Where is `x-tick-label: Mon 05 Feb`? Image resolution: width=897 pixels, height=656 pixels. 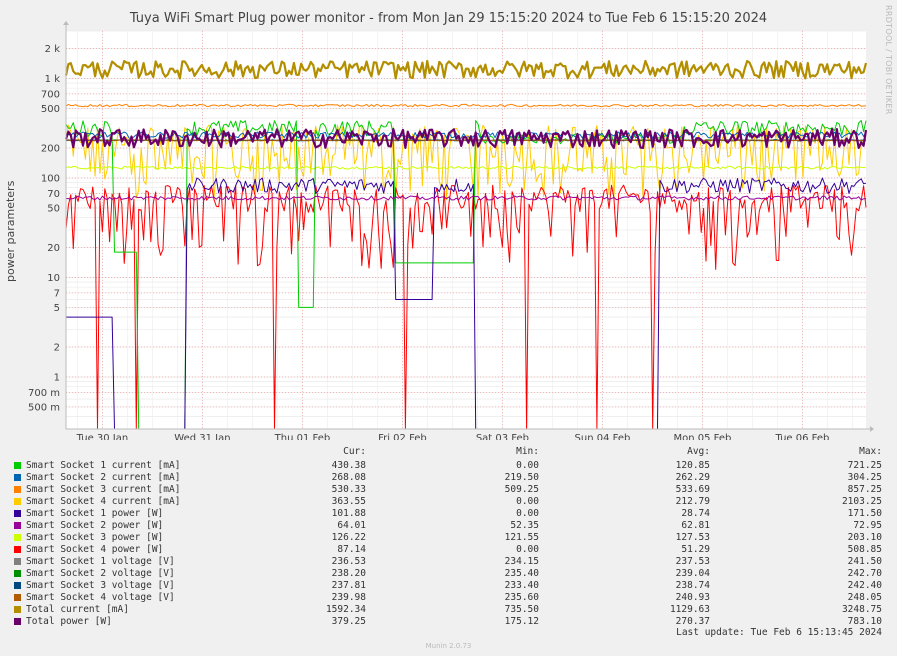 x-tick-label: Mon 05 Feb is located at coordinates (702, 436).